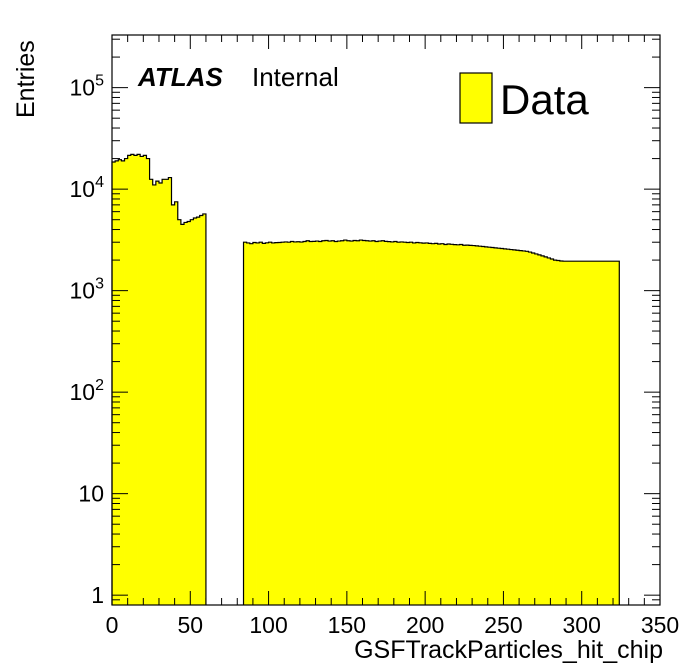  What do you see at coordinates (503, 625) in the screenshot?
I see `x-tick-label: 250` at bounding box center [503, 625].